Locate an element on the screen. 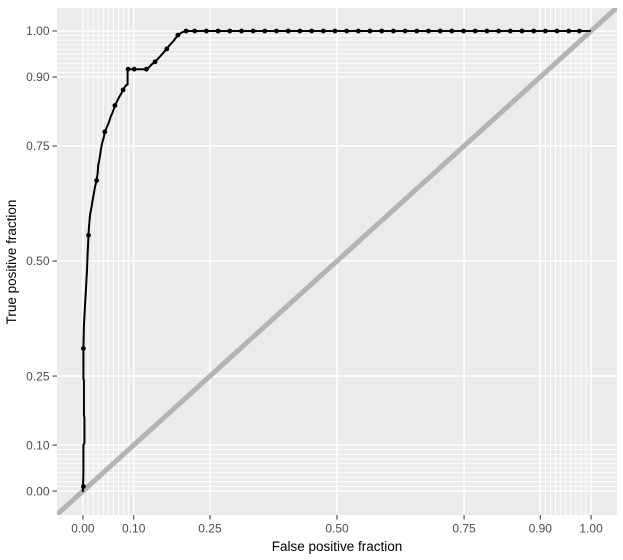 Image resolution: width=623 pixels, height=560 pixels. x-tick-label: 0.90 is located at coordinates (541, 529).